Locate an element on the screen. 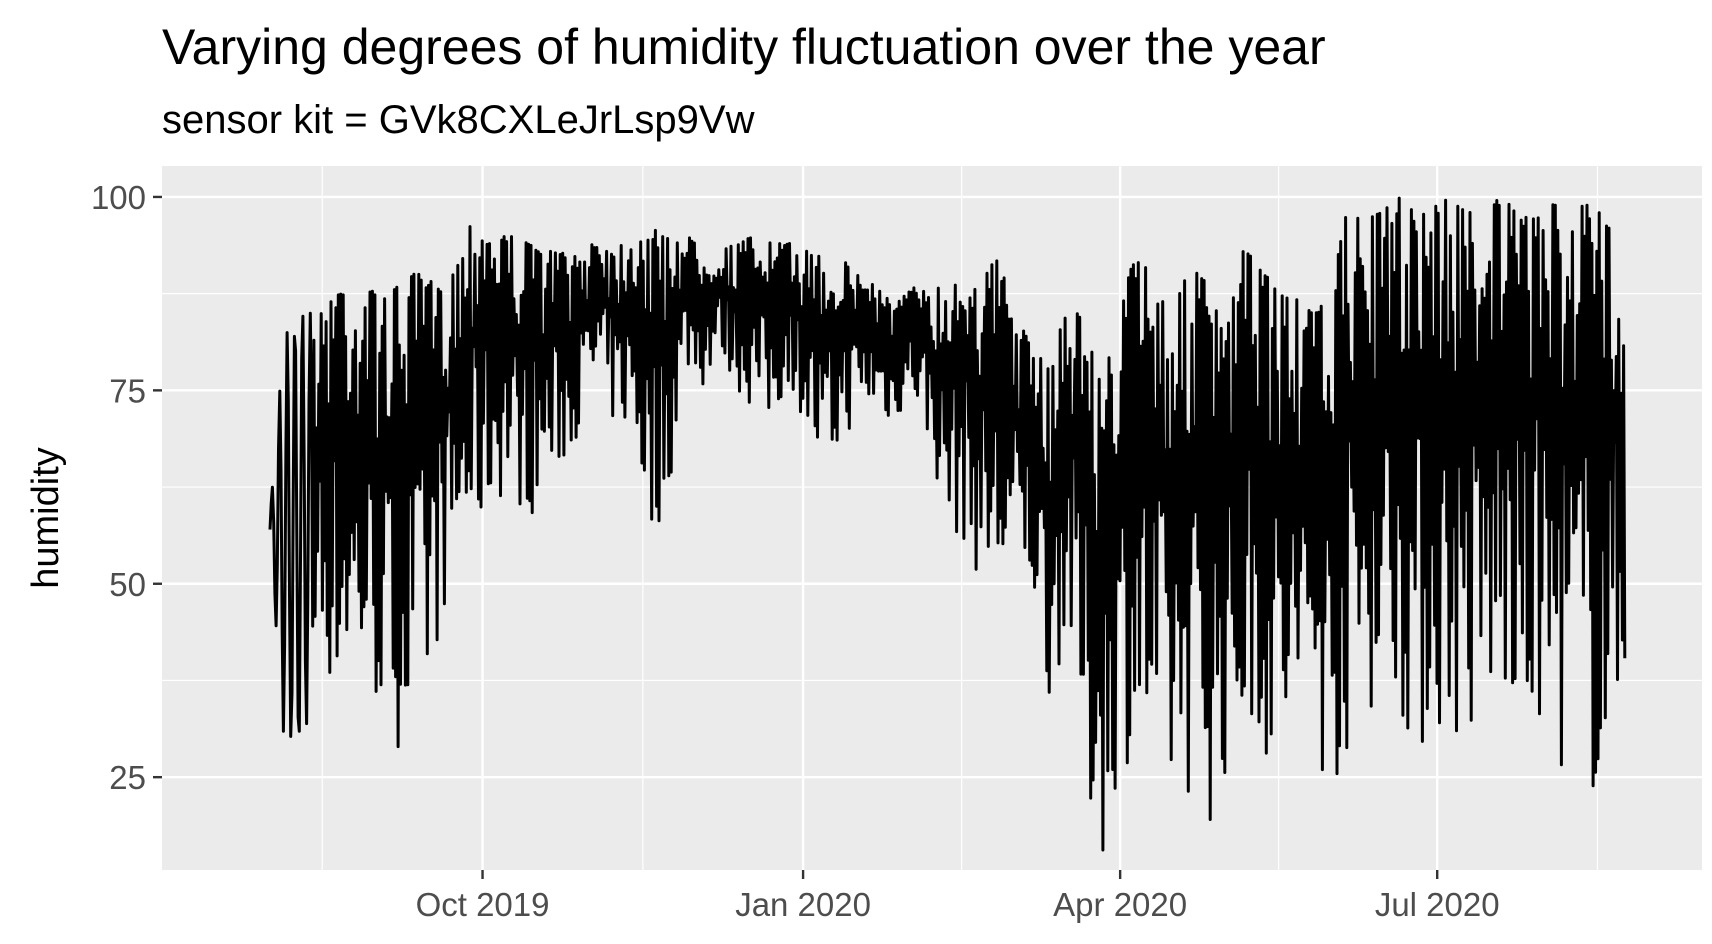 This screenshot has width=1712, height=944. y-tick-label: 100 is located at coordinates (118, 197).